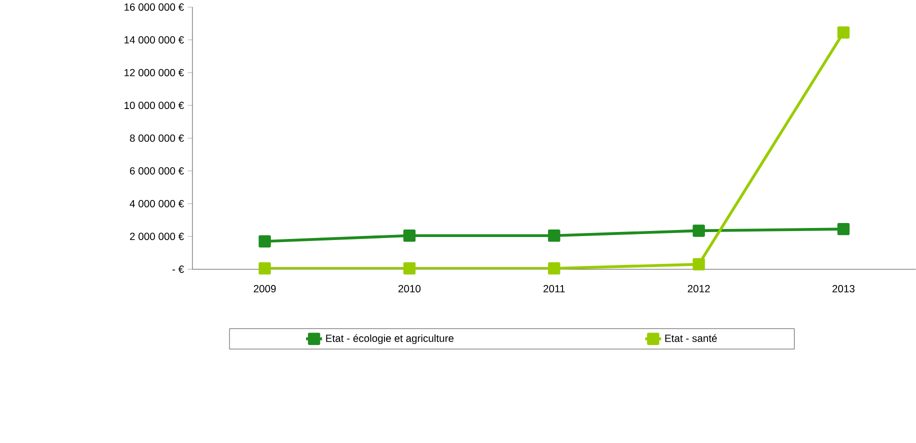 The height and width of the screenshot is (443, 916). I want to click on y-tick-label: 4 000 000 €, so click(157, 204).